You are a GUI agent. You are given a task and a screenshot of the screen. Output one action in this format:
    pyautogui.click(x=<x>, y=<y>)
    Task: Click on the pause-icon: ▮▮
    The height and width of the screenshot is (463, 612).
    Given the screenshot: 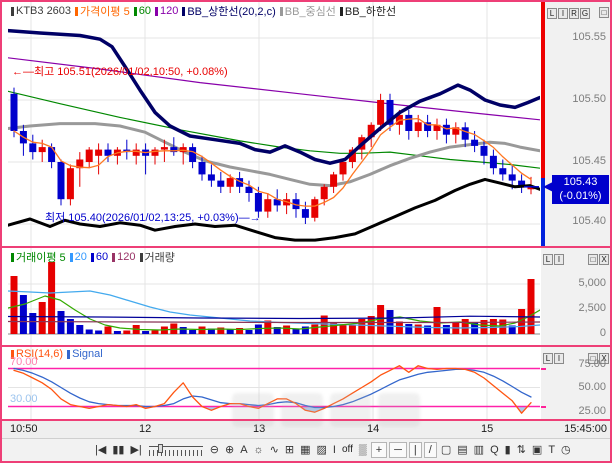 What is the action you would take?
    pyautogui.click(x=118, y=450)
    